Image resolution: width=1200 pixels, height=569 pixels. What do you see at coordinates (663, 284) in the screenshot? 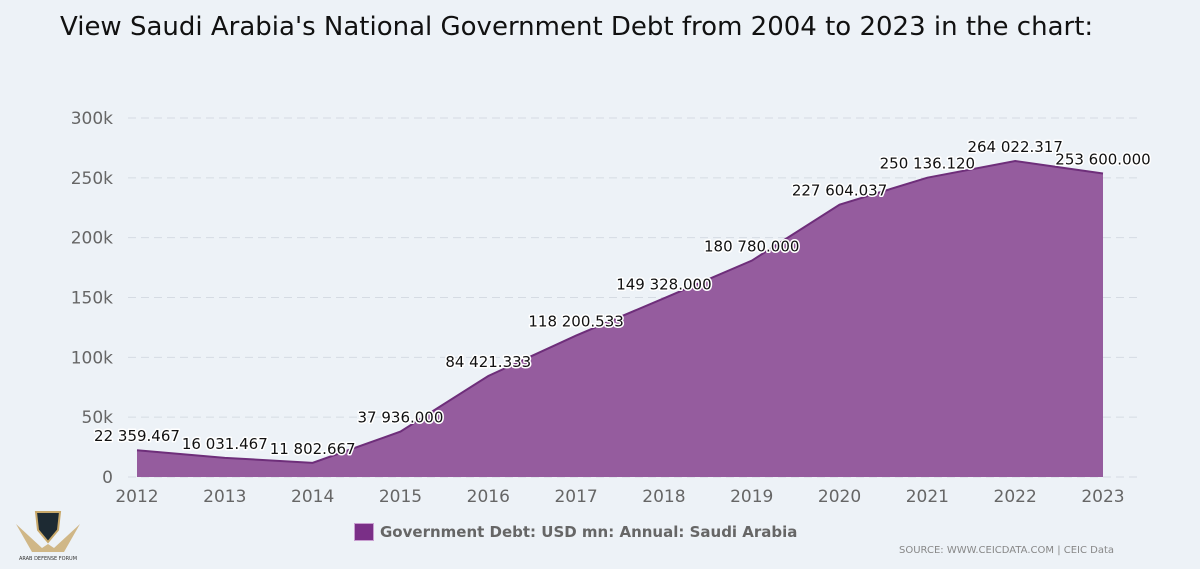
I see `data-label: 149 328.000` at bounding box center [663, 284].